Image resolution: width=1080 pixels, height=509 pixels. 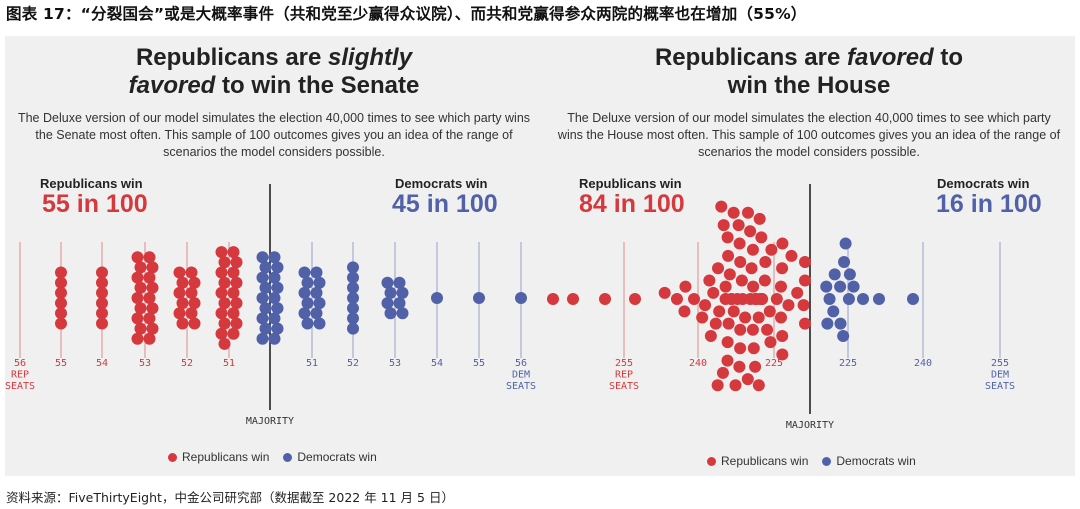 I want to click on legend-dem-dot, so click(x=288, y=457).